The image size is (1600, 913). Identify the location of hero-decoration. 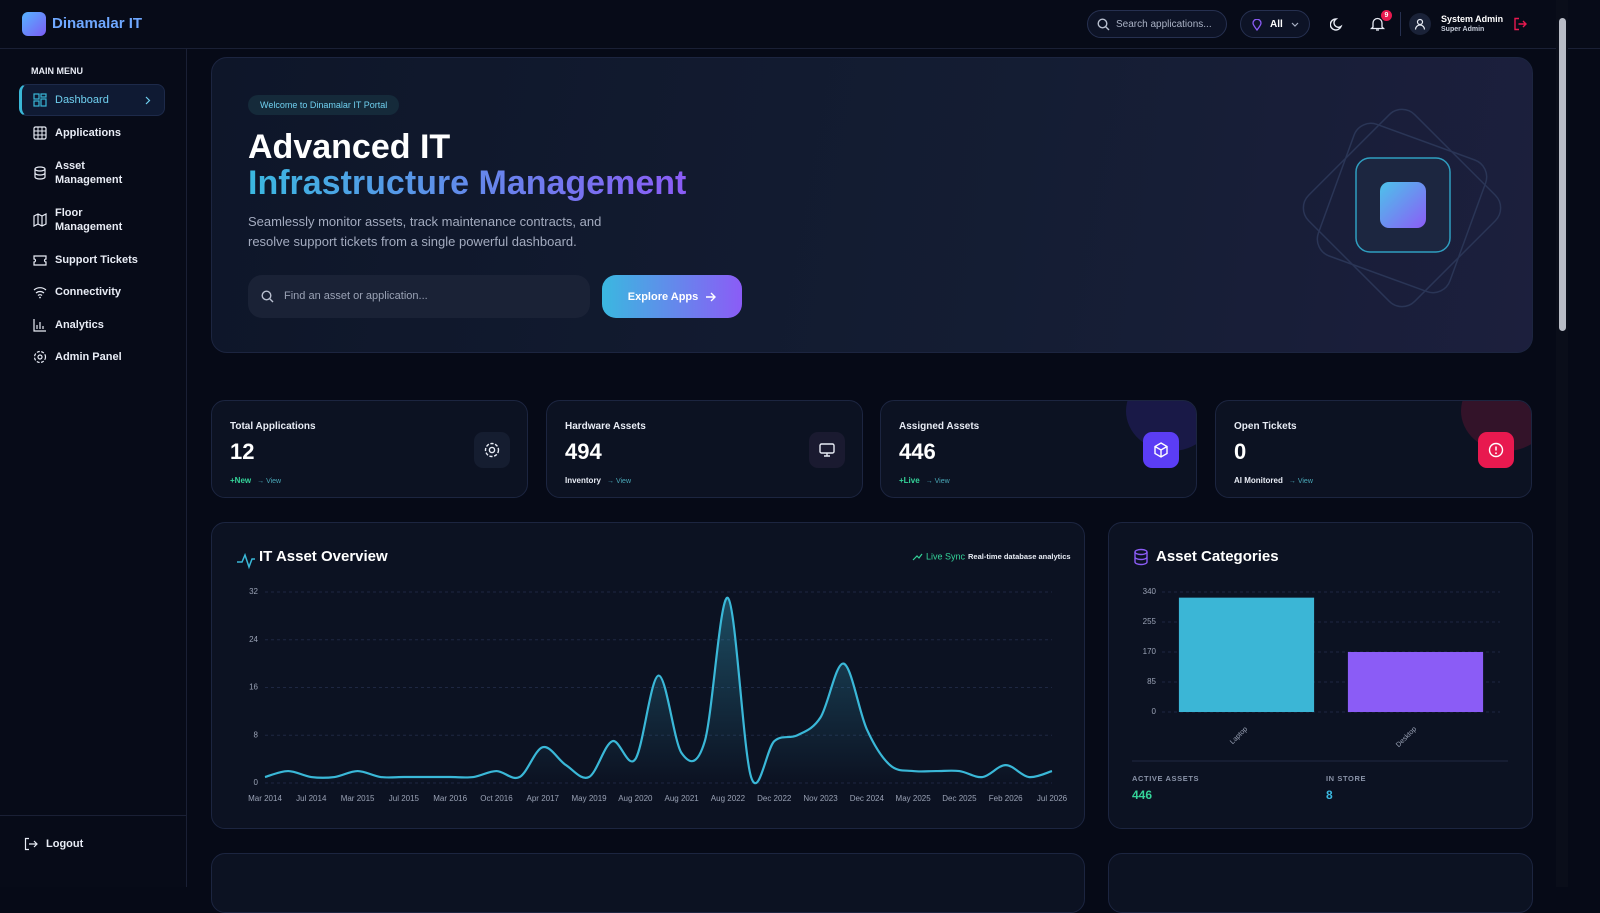
(1402, 208).